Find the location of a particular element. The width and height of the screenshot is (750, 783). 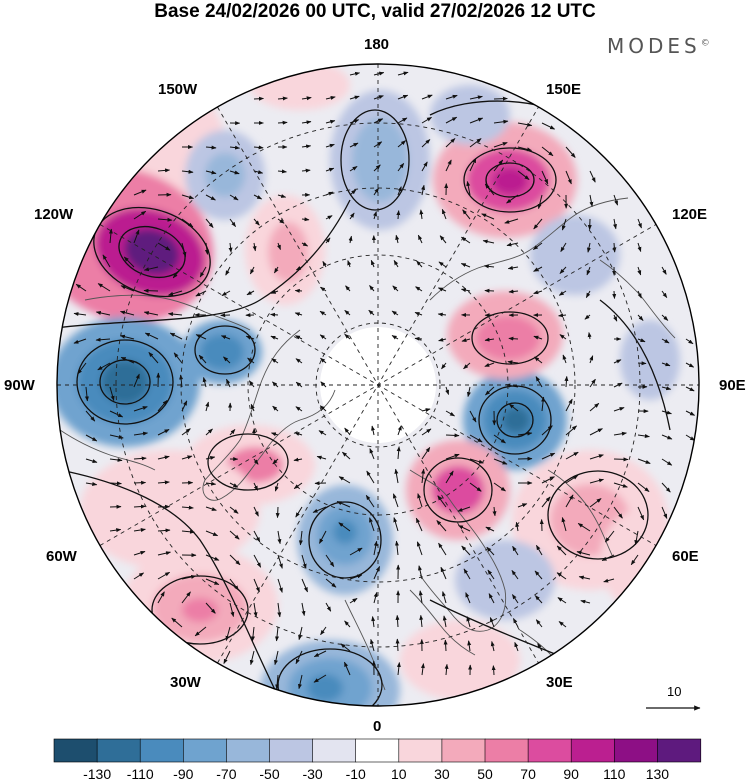

lon-label-60e: 60E is located at coordinates (685, 556).